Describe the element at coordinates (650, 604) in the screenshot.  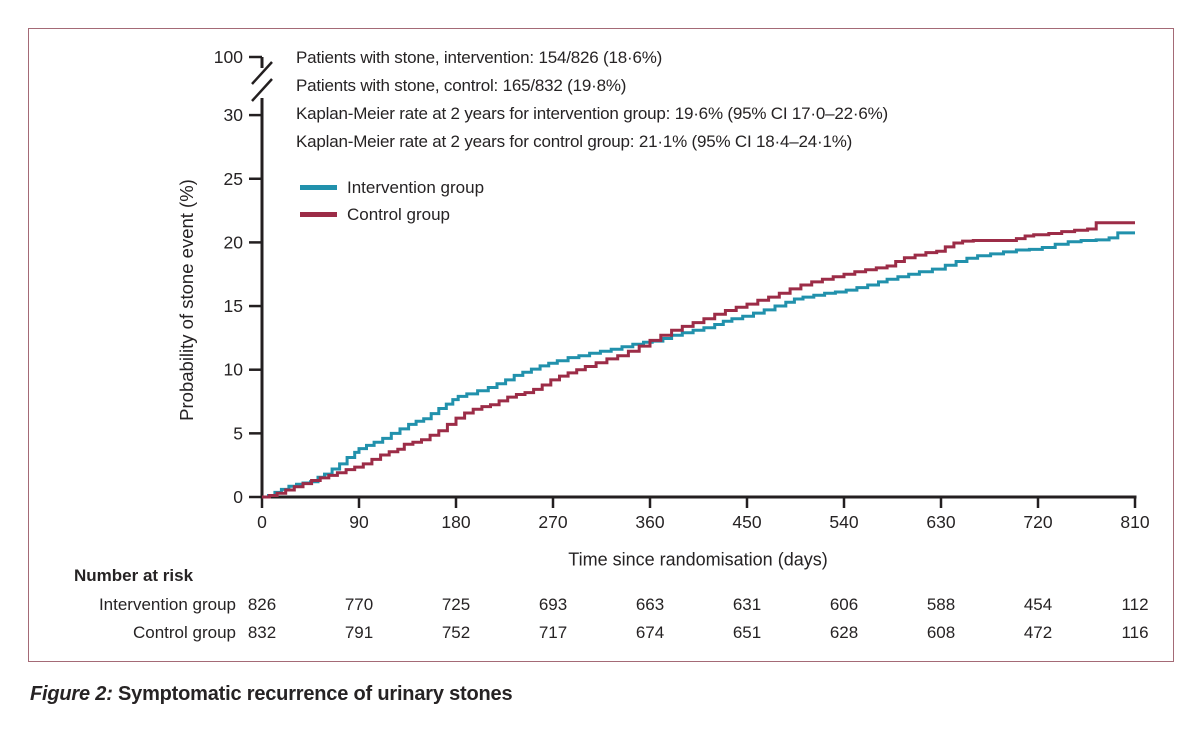
I see `risk-value: 663` at that location.